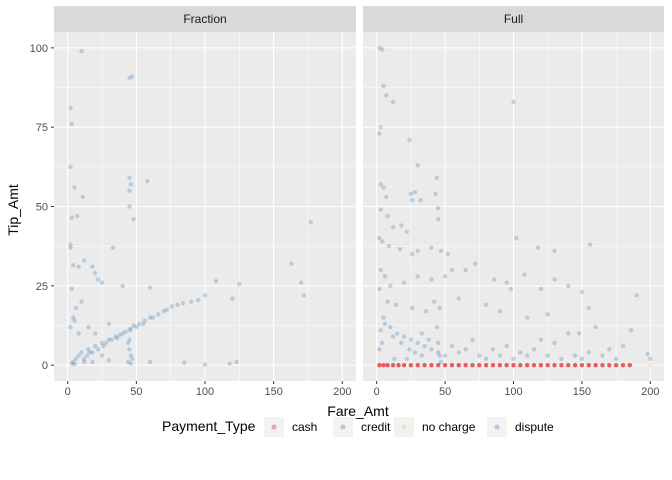  I want to click on x-axis-title: Fare_Amt, so click(358, 411).